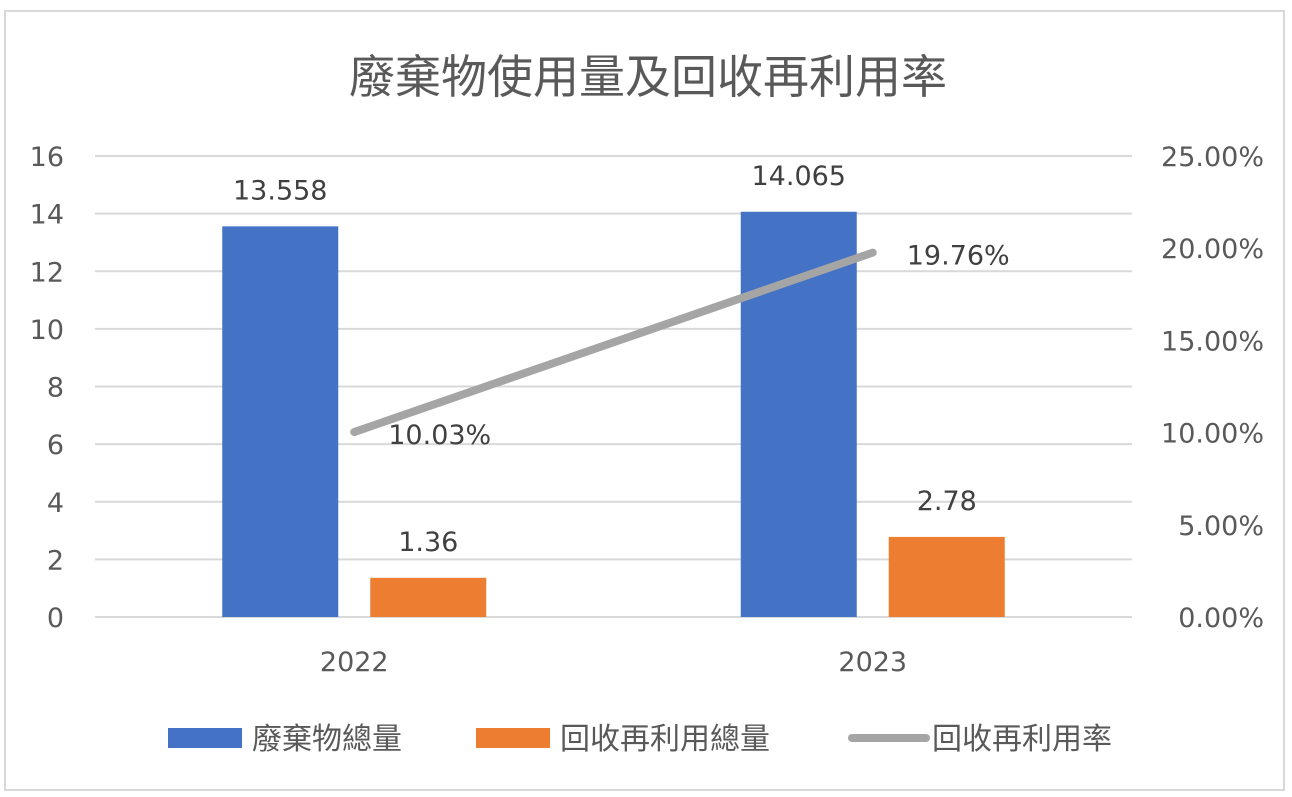  Describe the element at coordinates (47, 330) in the screenshot. I see `left-axis-tick-label: 10` at that location.